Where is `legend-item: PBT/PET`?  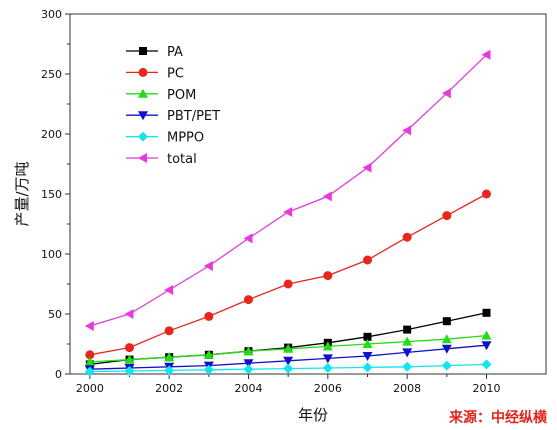
legend-item: PBT/PET is located at coordinates (173, 116).